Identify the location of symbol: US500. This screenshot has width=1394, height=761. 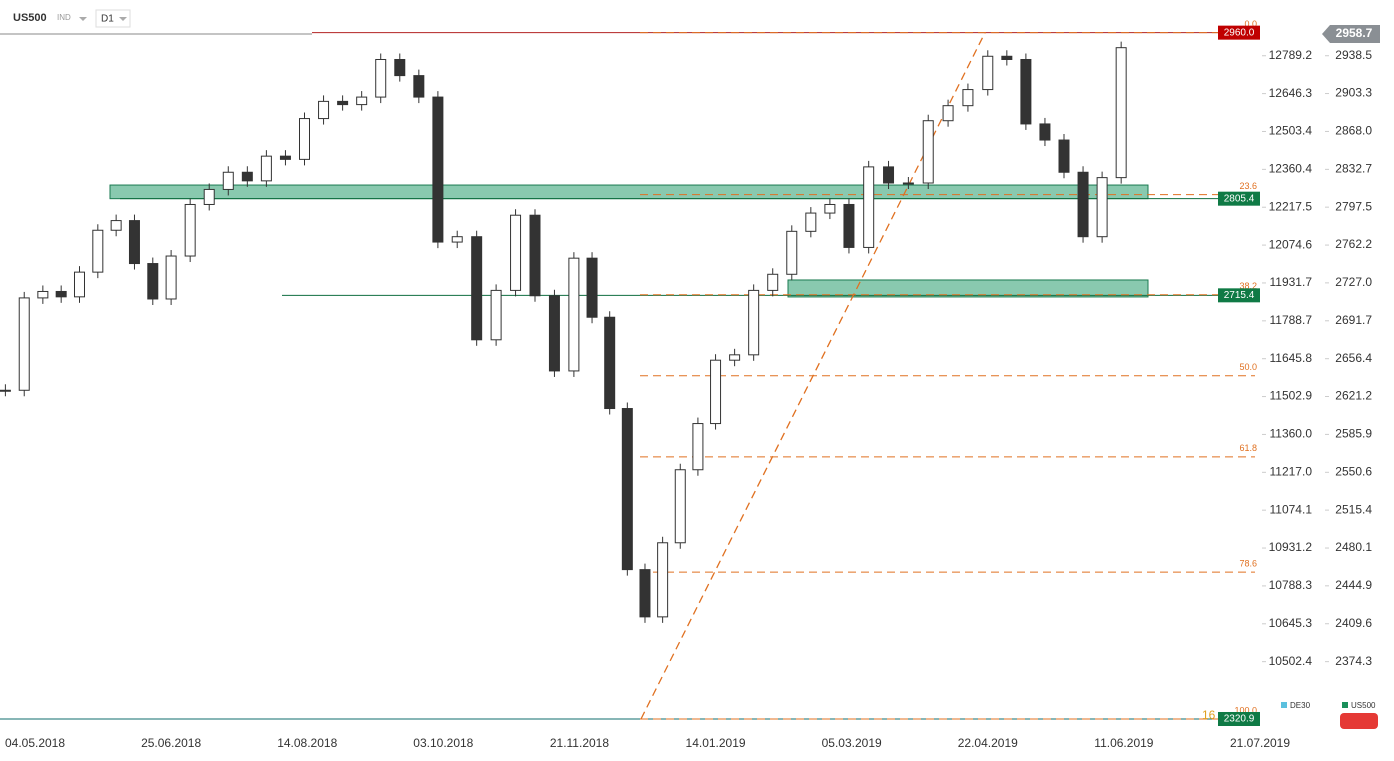
(30, 18).